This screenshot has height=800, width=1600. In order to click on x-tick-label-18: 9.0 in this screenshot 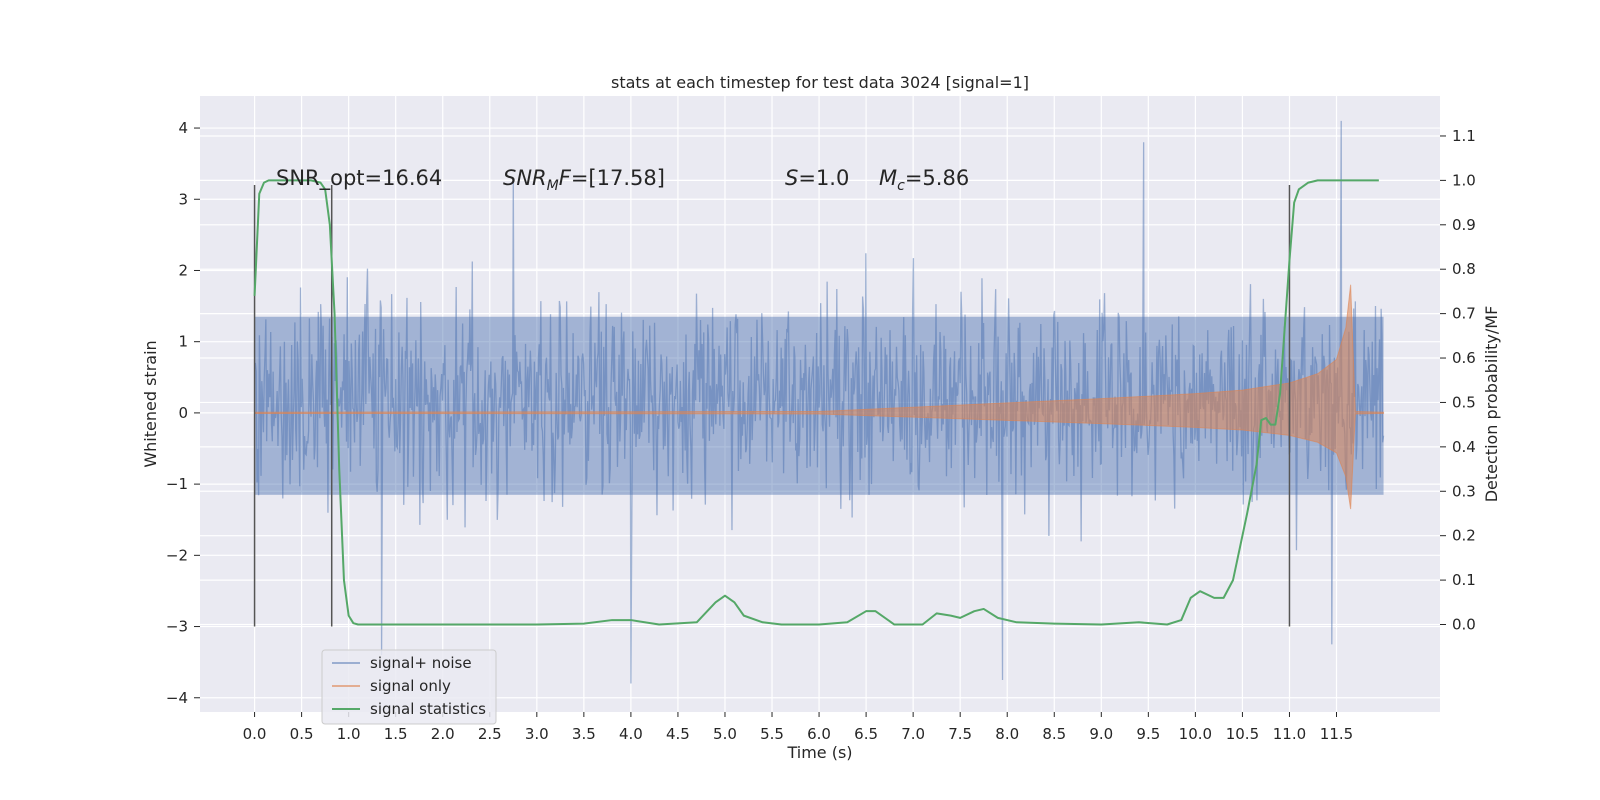, I will do `click(1101, 734)`.